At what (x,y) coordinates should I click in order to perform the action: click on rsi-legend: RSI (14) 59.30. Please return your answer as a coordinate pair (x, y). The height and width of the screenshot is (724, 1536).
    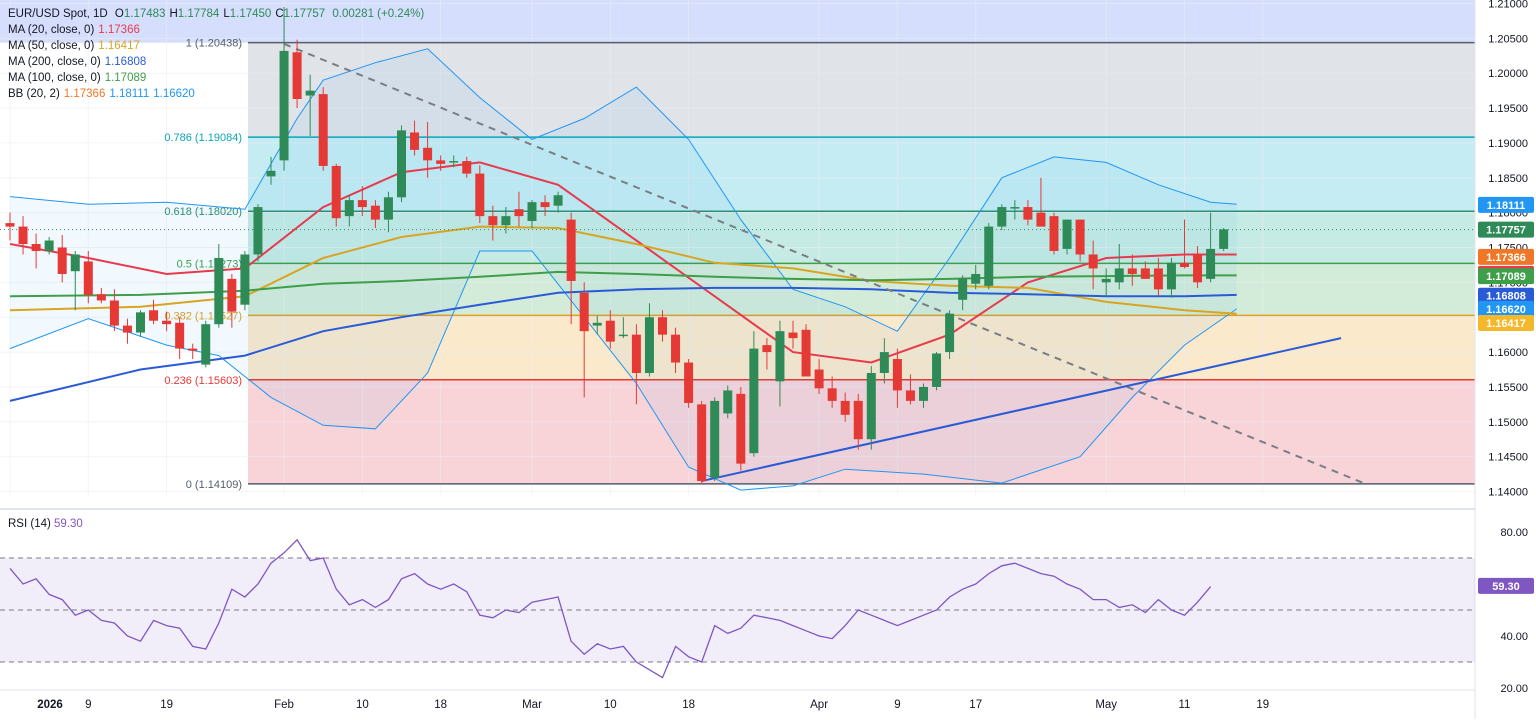
    Looking at the image, I should click on (45, 524).